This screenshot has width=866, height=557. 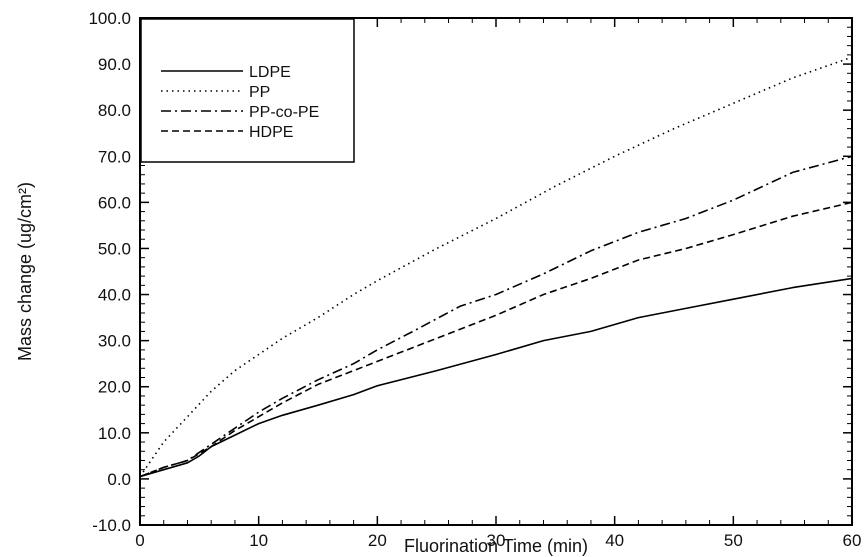 I want to click on x-tick-label: 40, so click(x=614, y=540).